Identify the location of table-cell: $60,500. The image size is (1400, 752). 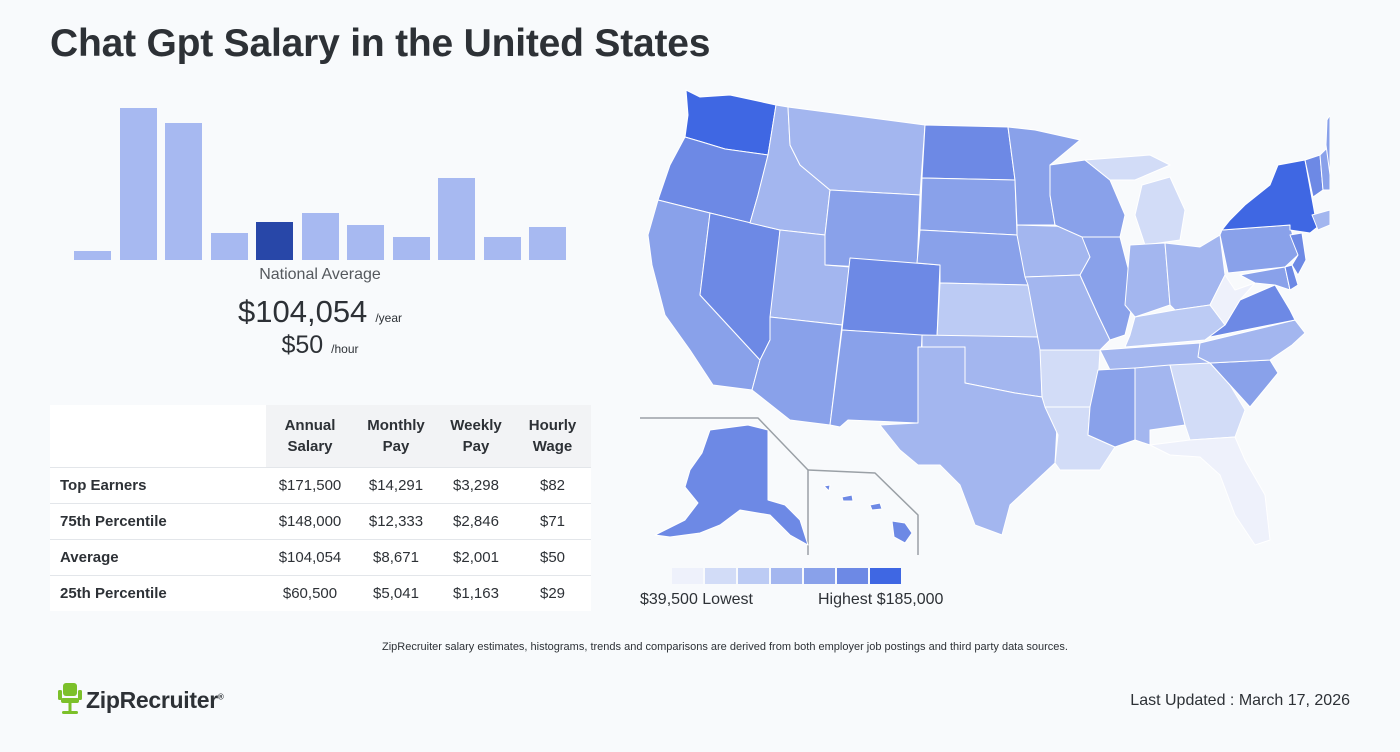
(310, 593).